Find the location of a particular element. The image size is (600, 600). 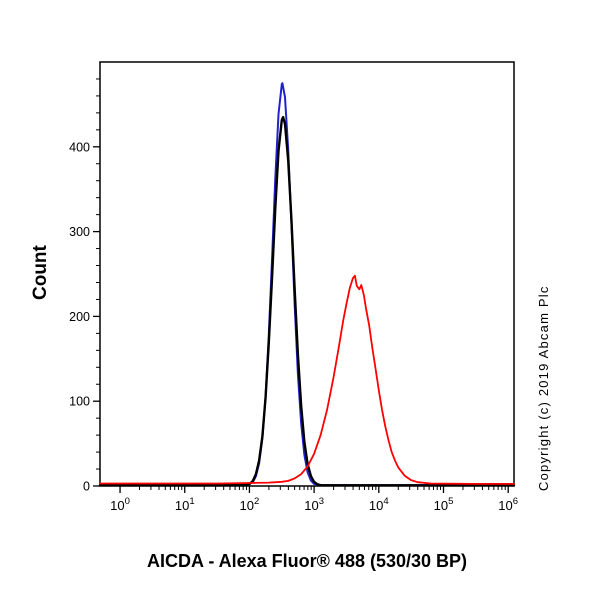

y-tick-label: 200 is located at coordinates (79, 317).